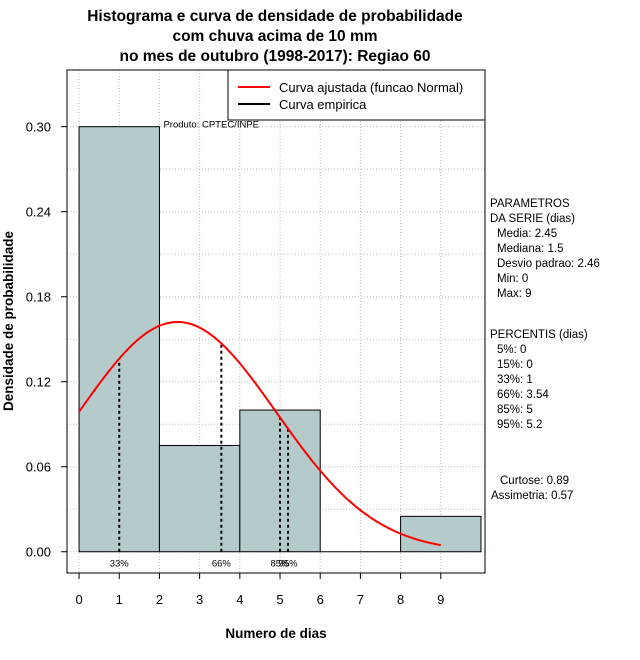  I want to click on parametros-line: Max: 9, so click(514, 294).